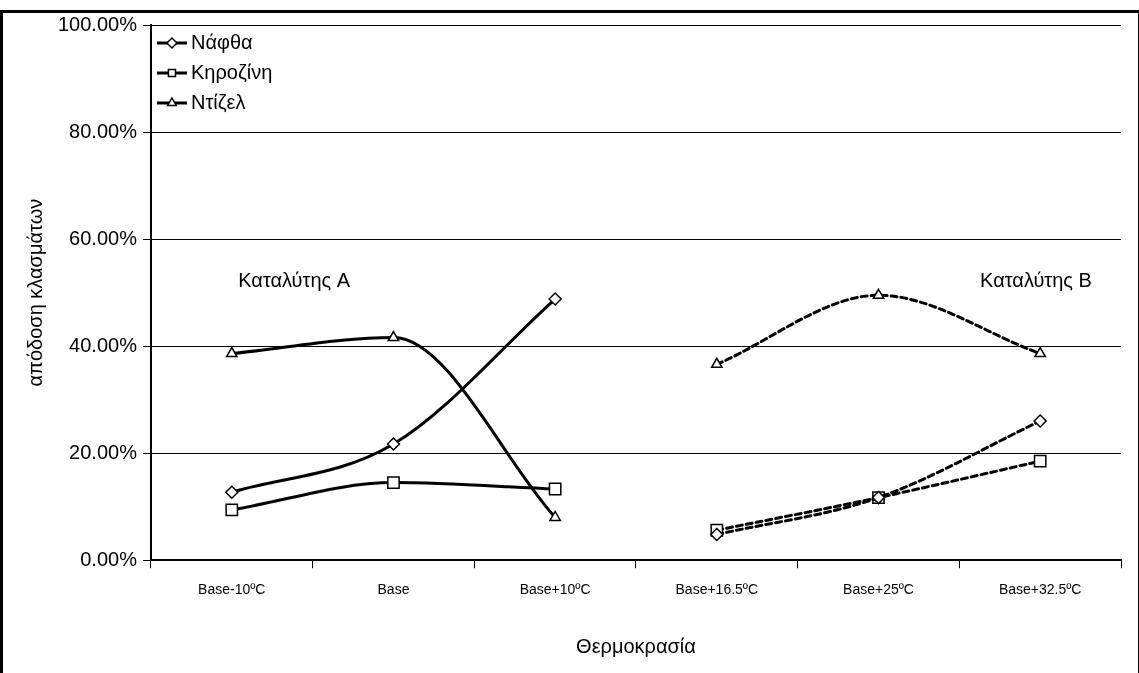  What do you see at coordinates (221, 41) in the screenshot?
I see `legend-label: Νάφθα` at bounding box center [221, 41].